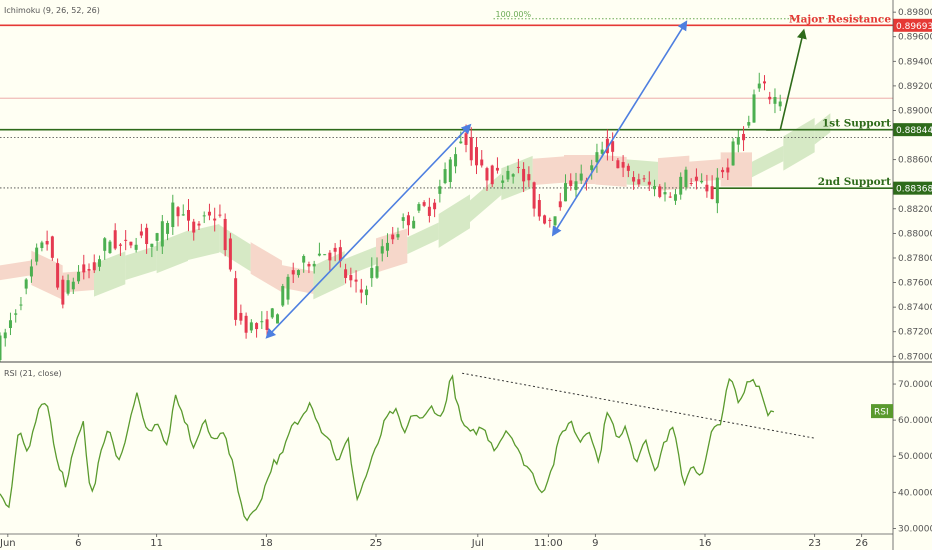 This screenshot has width=932, height=550. Describe the element at coordinates (638, 405) in the screenshot. I see `rsi-trendline` at that location.